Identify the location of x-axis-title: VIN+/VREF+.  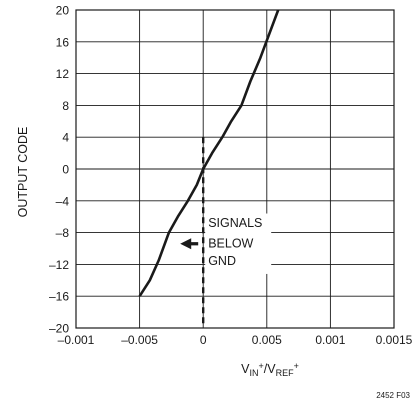
(270, 369).